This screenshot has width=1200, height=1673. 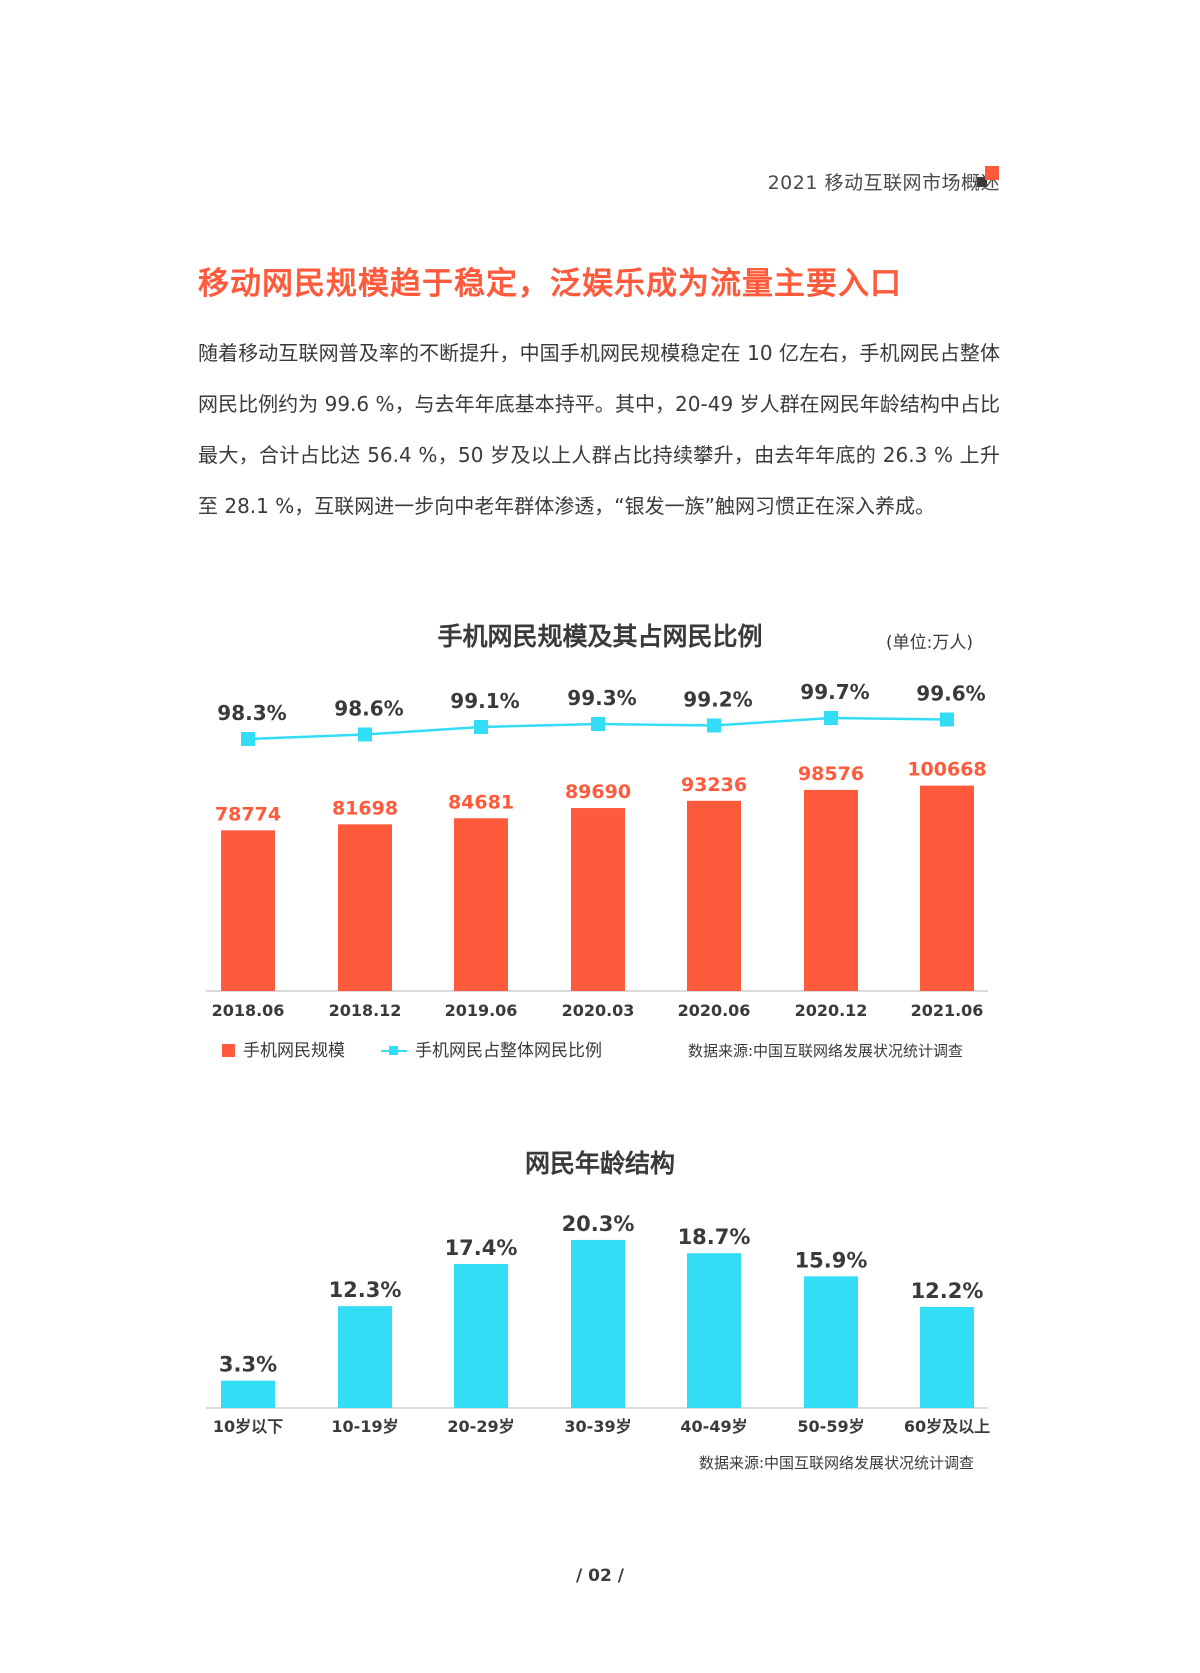 I want to click on chart2-x-tick-label: 40-49岁, so click(x=713, y=1426).